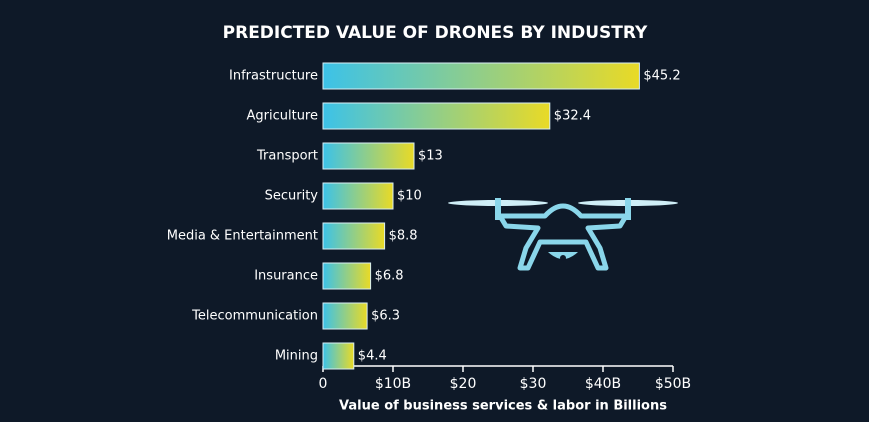 Image resolution: width=869 pixels, height=422 pixels. Describe the element at coordinates (463, 384) in the screenshot. I see `x-tick-label: $20` at that location.